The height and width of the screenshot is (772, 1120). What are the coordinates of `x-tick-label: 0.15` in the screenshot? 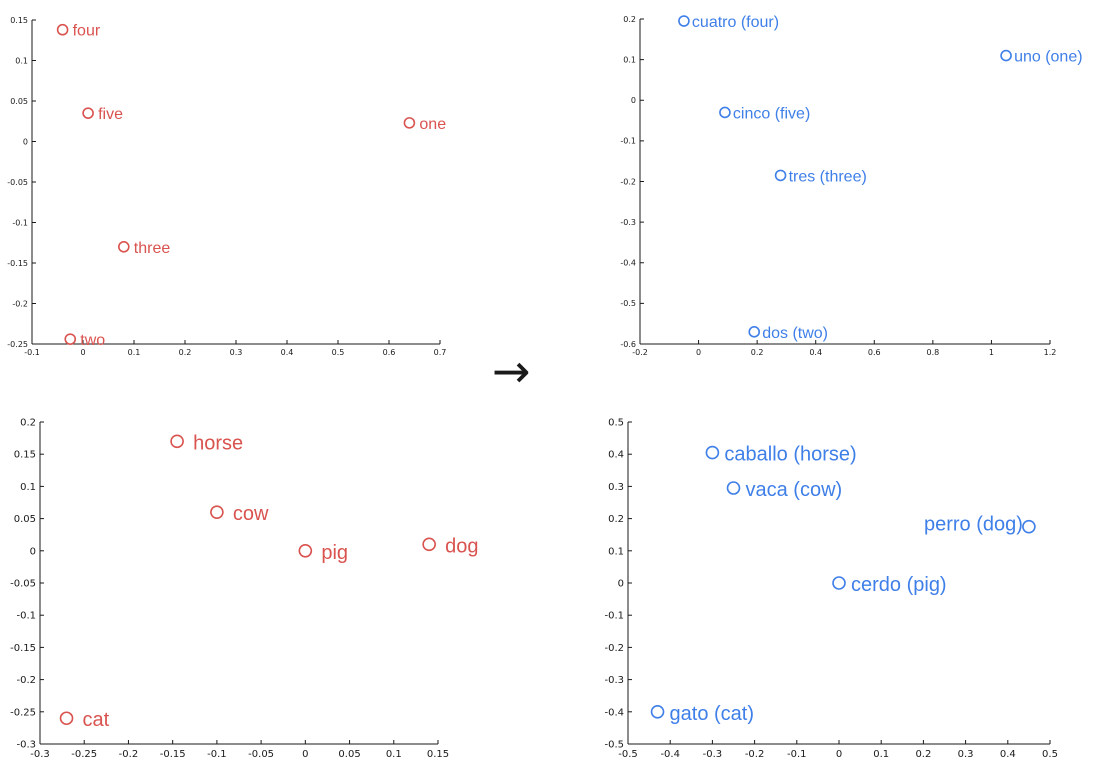 It's located at (438, 754).